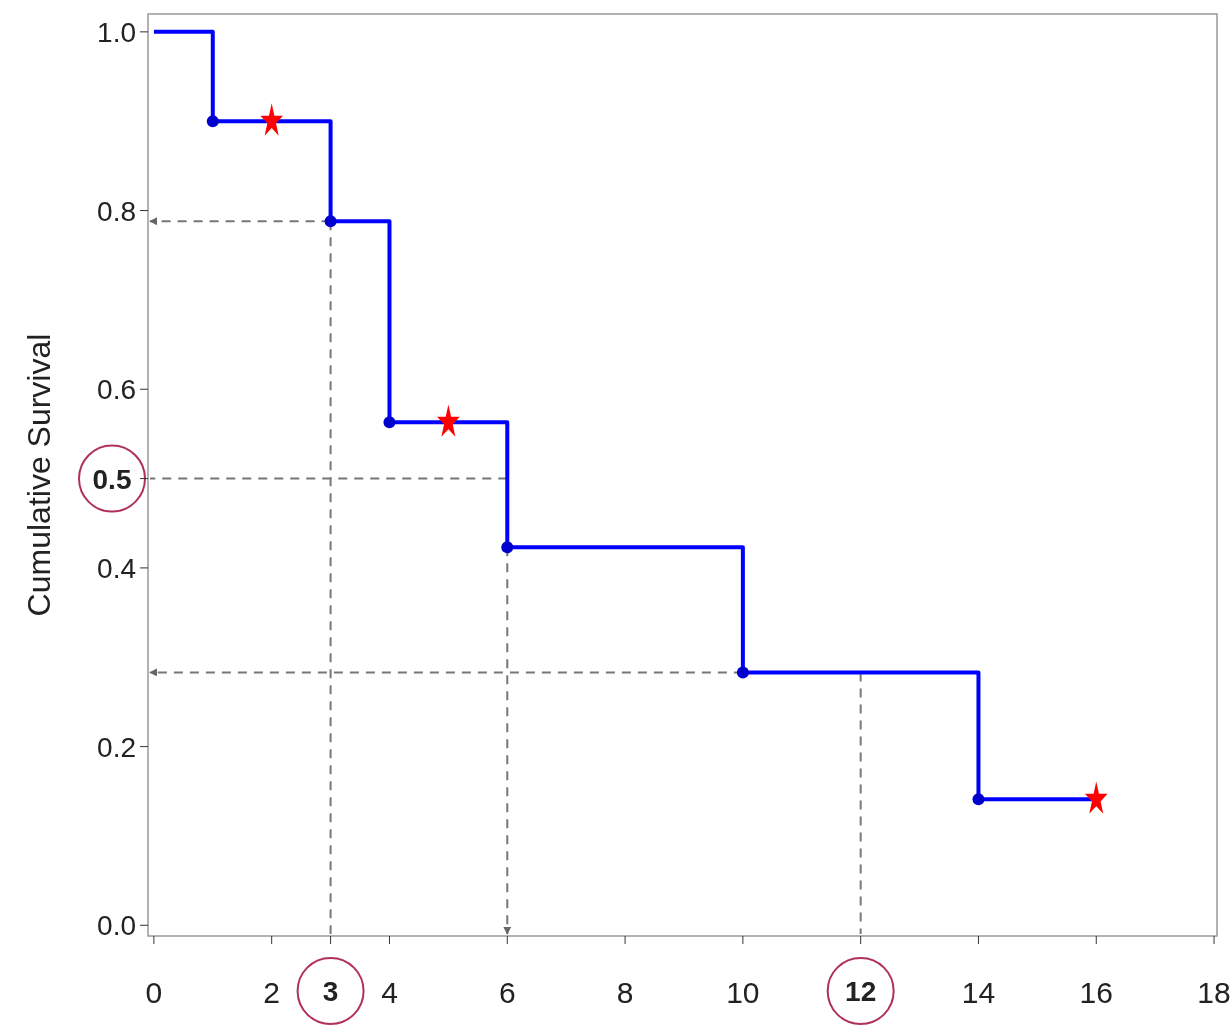 The image size is (1230, 1026). I want to click on ref-line-label: 3, so click(330, 991).